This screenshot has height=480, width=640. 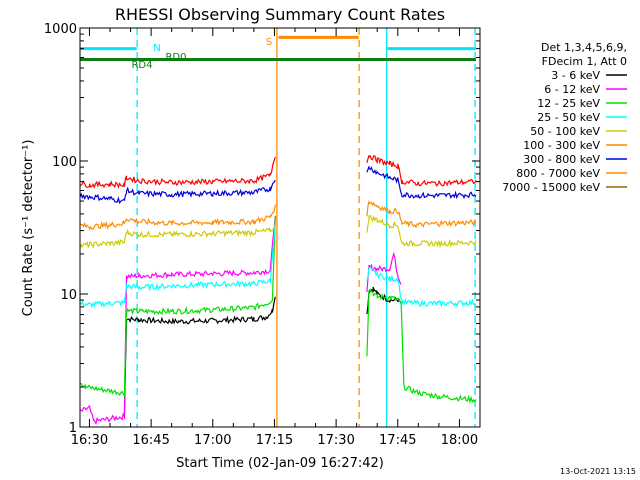 What do you see at coordinates (584, 61) in the screenshot?
I see `legend-header: FDecim 1, Att 0` at bounding box center [584, 61].